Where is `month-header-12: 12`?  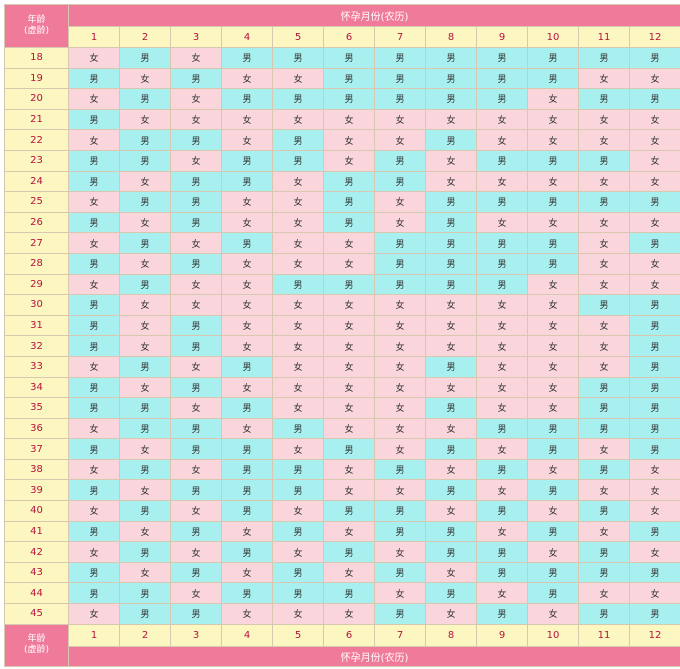 month-header-12: 12 is located at coordinates (654, 635).